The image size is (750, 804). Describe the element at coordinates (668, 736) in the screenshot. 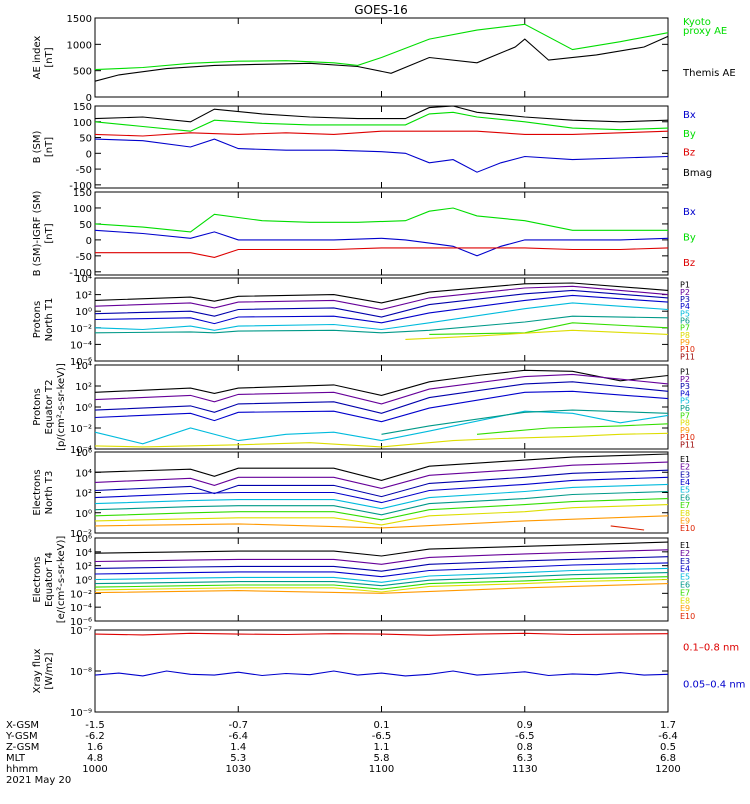

I see `xaxis-y-gsm-value-4: -6.4` at that location.